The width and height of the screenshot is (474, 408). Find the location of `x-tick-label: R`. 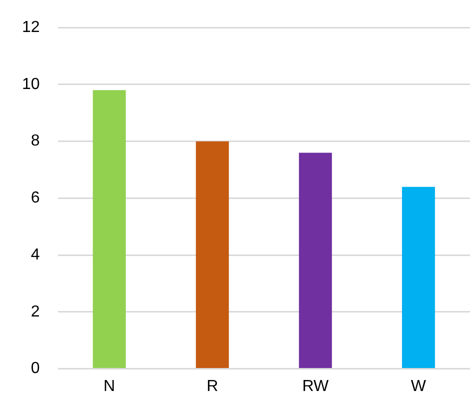

x-tick-label: R is located at coordinates (212, 386).